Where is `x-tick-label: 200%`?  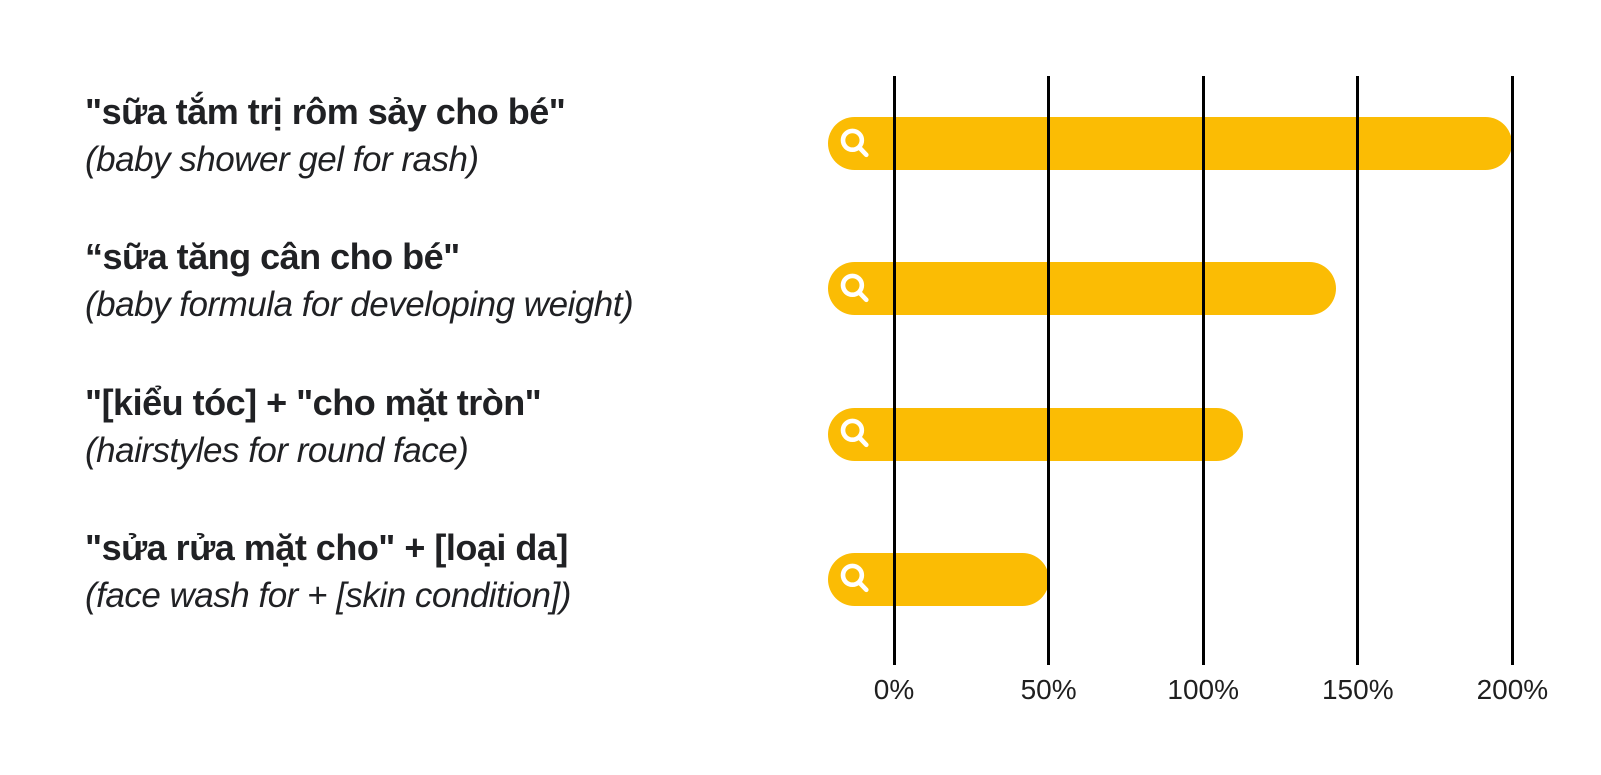
x-tick-label: 200% is located at coordinates (1512, 689).